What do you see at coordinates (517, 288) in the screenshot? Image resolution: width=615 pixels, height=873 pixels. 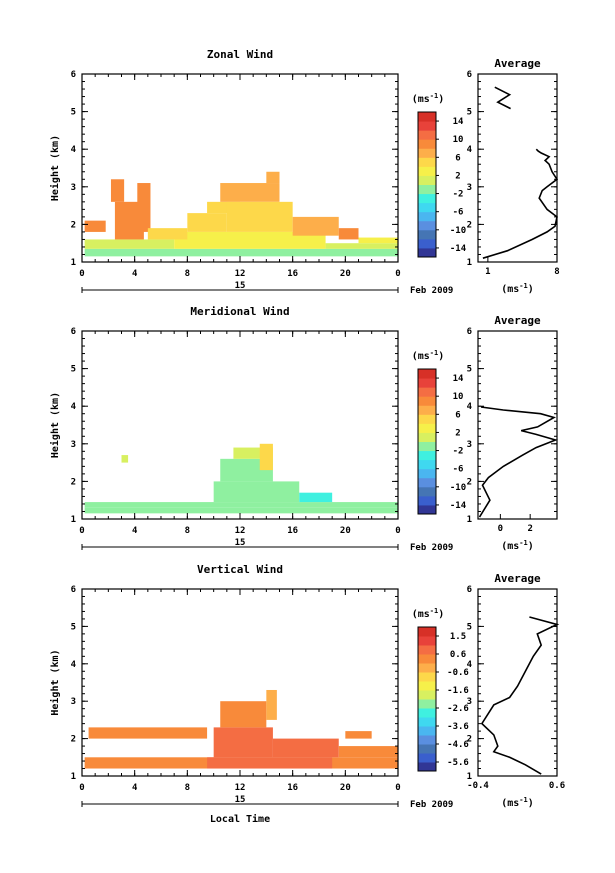 I see `profile-x-label: (ms-1)` at bounding box center [517, 288].